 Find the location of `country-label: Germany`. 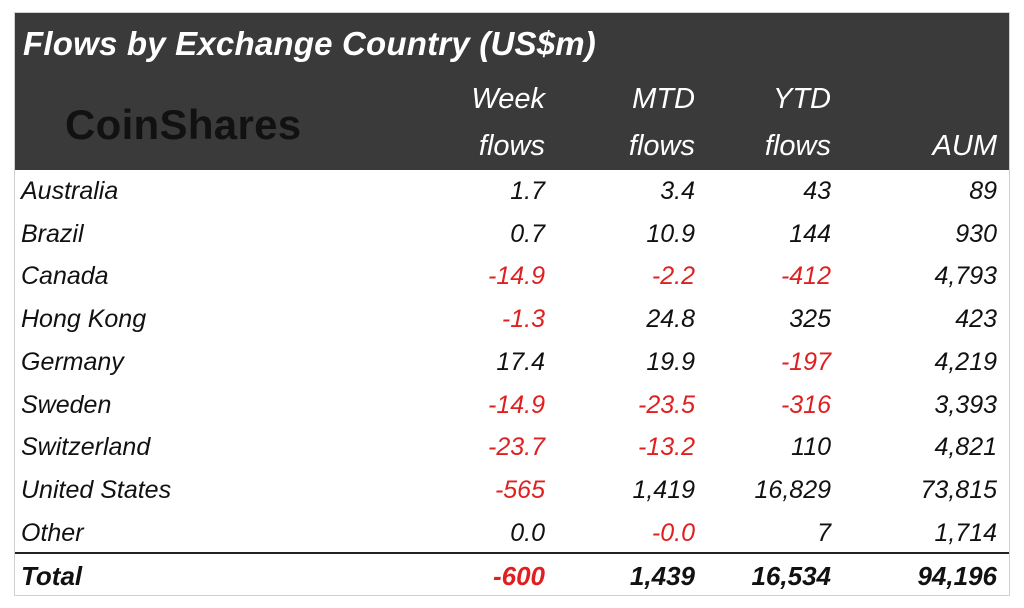

country-label: Germany is located at coordinates (72, 361).